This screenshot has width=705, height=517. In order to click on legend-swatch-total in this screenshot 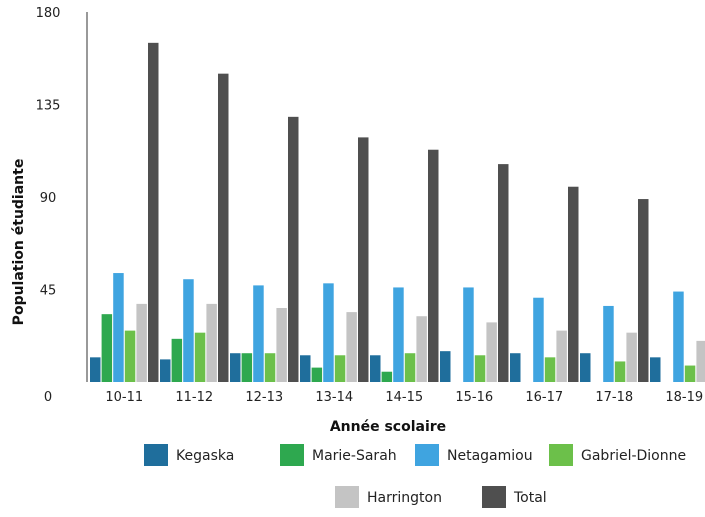, I will do `click(494, 497)`.